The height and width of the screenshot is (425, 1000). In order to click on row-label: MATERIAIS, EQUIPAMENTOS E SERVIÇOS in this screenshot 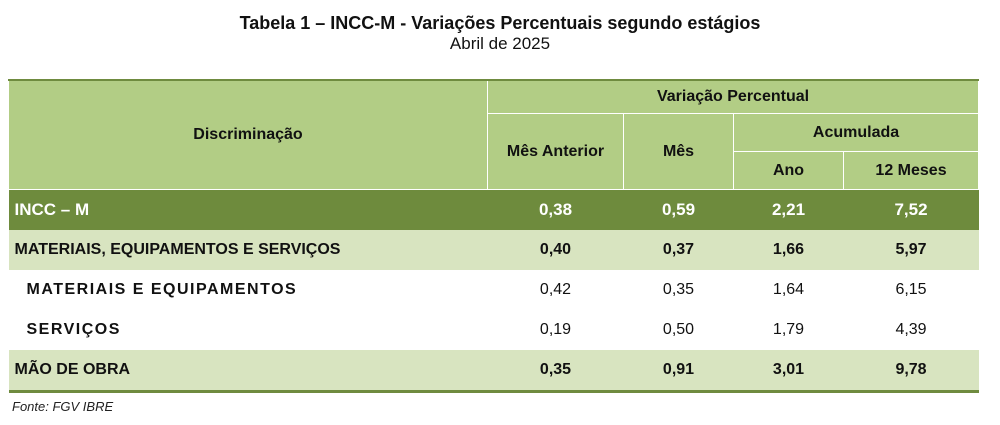, I will do `click(248, 250)`.